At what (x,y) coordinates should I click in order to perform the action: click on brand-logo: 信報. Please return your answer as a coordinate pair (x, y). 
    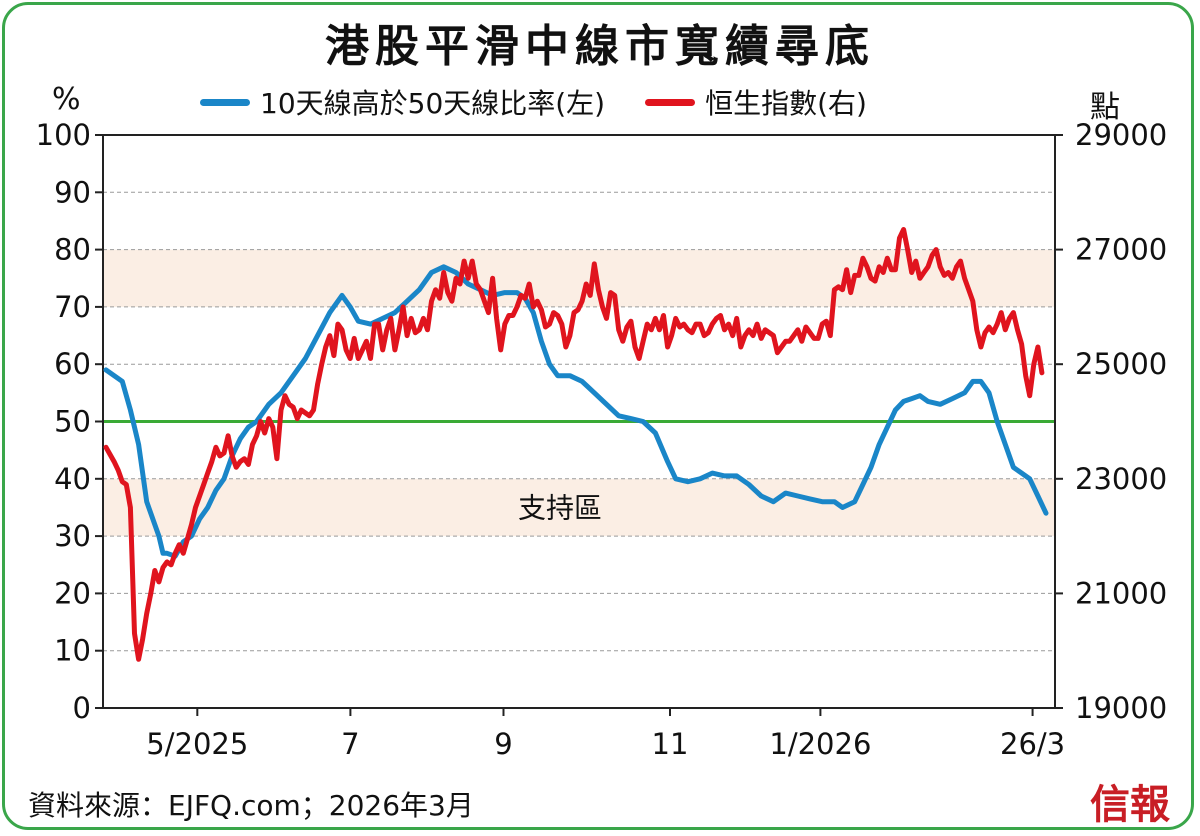
    Looking at the image, I should click on (1130, 804).